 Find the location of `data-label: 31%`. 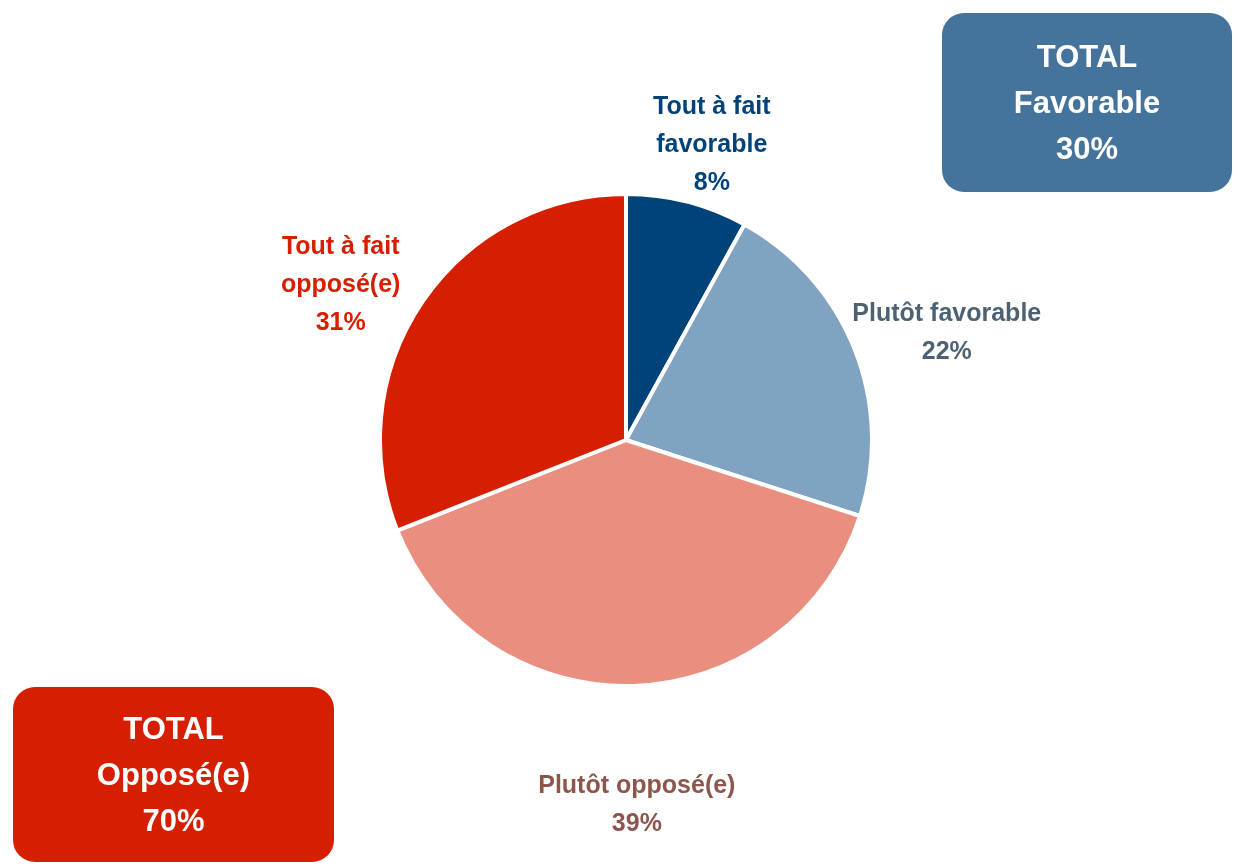

data-label: 31% is located at coordinates (340, 321).